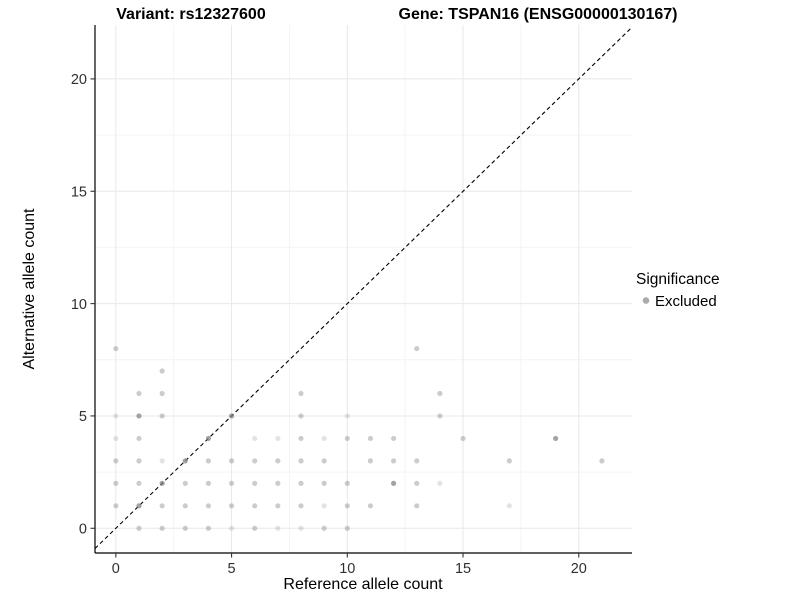 This screenshot has height=600, width=800. Describe the element at coordinates (678, 279) in the screenshot. I see `legend-title: Significance` at that location.